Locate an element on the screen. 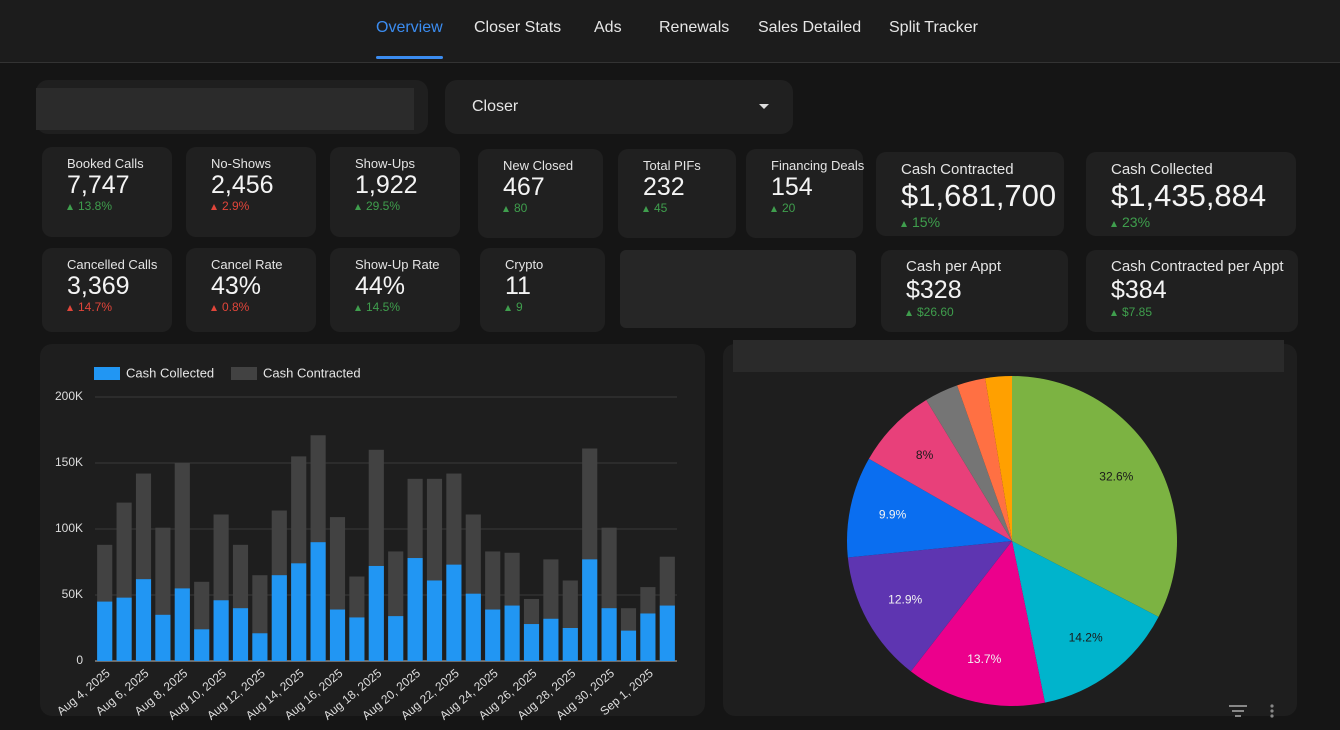 The width and height of the screenshot is (1340, 730). y-tick-label: 200K is located at coordinates (69, 396).